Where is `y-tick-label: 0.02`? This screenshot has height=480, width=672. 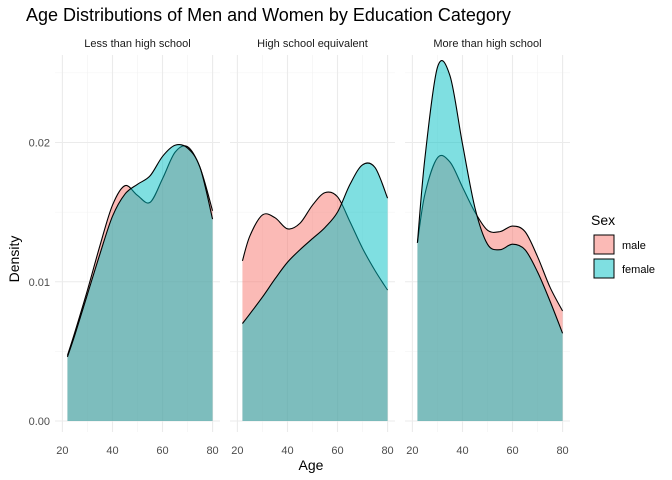 y-tick-label: 0.02 is located at coordinates (39, 144).